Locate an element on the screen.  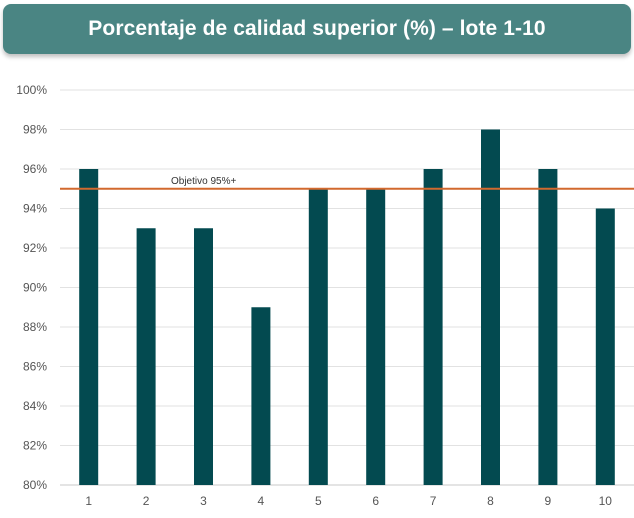
y-tick-label: 100% is located at coordinates (31, 90).